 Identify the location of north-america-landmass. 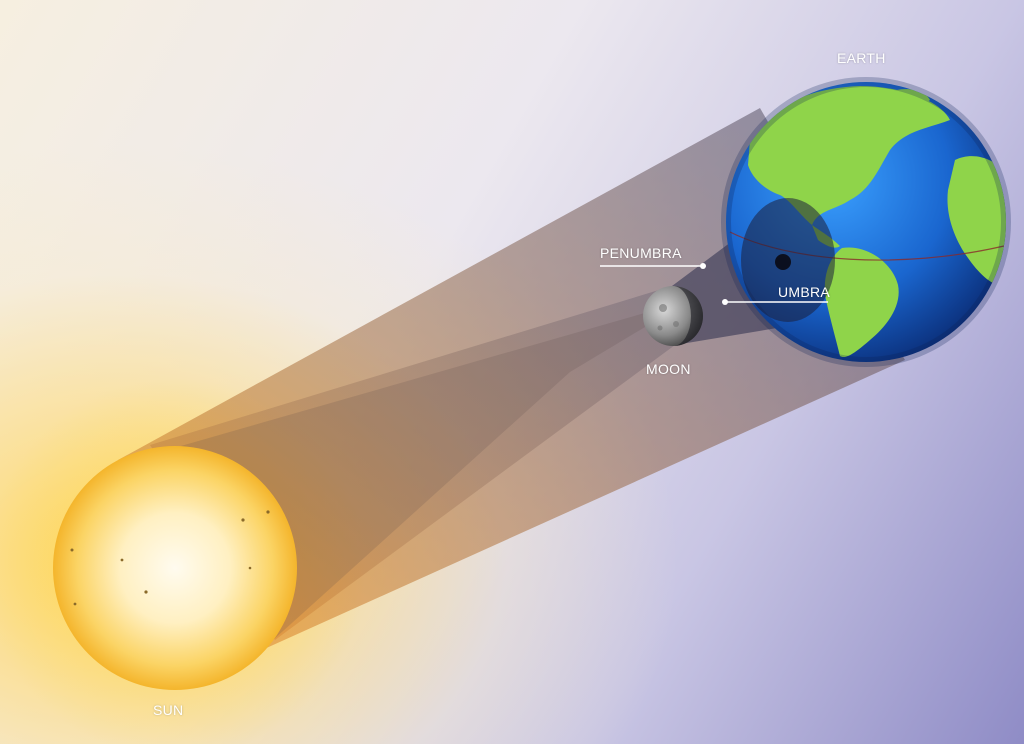
(849, 155).